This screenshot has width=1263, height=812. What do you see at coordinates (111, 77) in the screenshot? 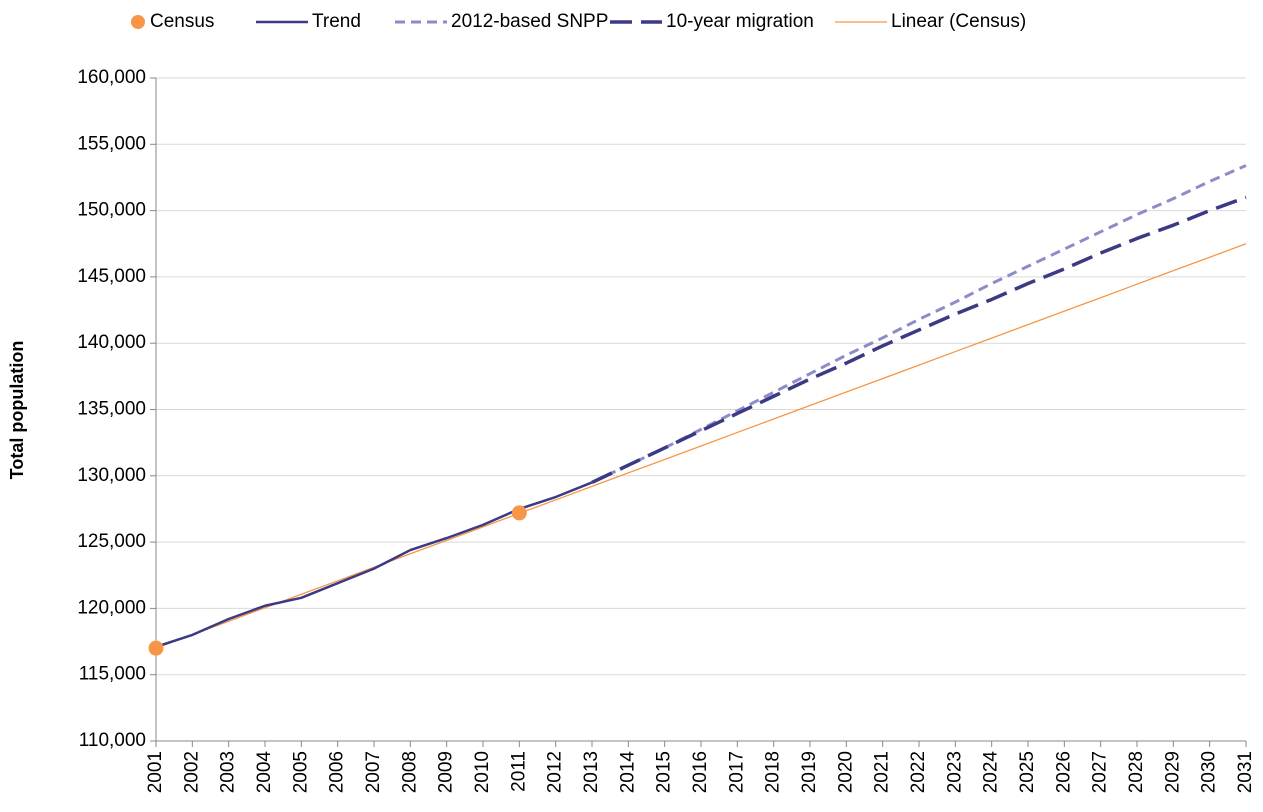
I see `y-tick-label: 160,000` at bounding box center [111, 77].